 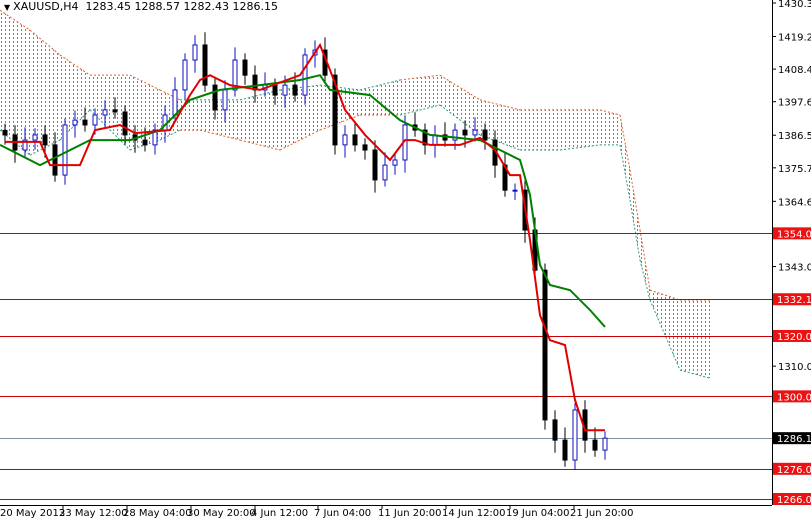 I want to click on level-price-label: 1276.00, so click(x=794, y=470).